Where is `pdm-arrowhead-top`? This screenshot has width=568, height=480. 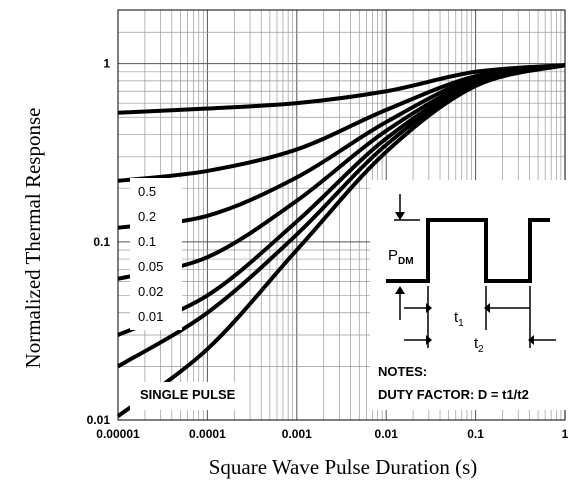
pdm-arrowhead-top is located at coordinates (400, 216).